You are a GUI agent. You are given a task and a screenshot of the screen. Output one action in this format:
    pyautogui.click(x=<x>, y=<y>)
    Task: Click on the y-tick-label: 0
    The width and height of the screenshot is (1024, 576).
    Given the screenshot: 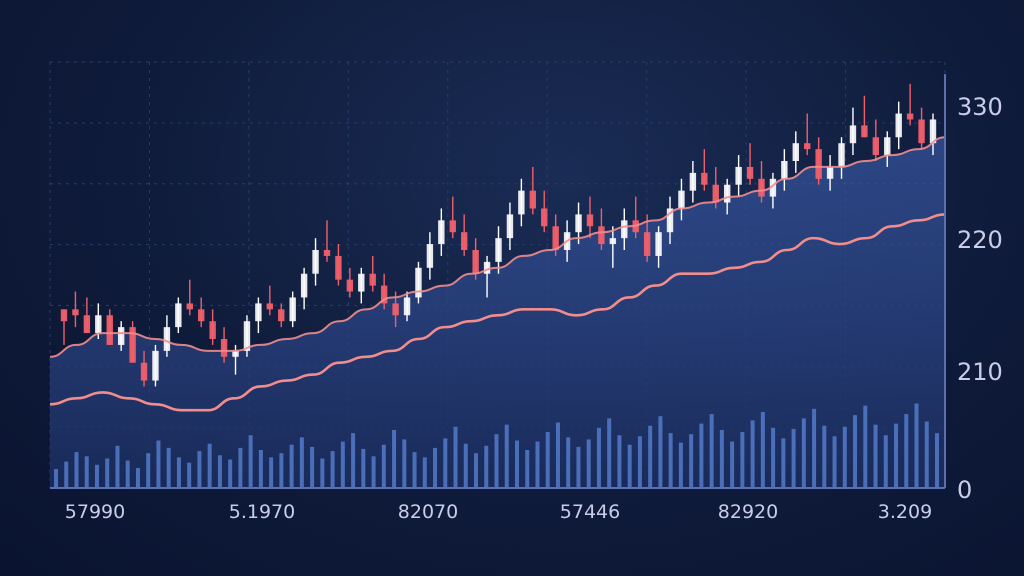 What is the action you would take?
    pyautogui.click(x=964, y=490)
    